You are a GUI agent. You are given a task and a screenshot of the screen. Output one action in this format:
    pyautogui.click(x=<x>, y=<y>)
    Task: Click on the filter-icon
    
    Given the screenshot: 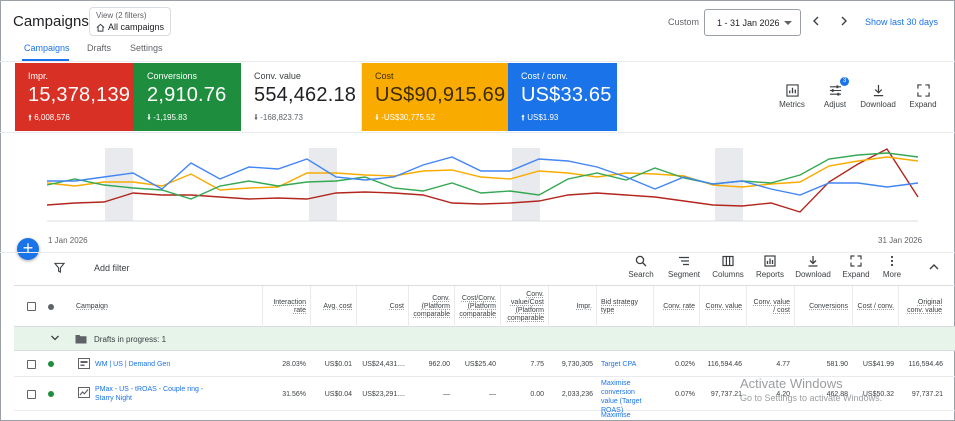 What is the action you would take?
    pyautogui.click(x=59, y=267)
    